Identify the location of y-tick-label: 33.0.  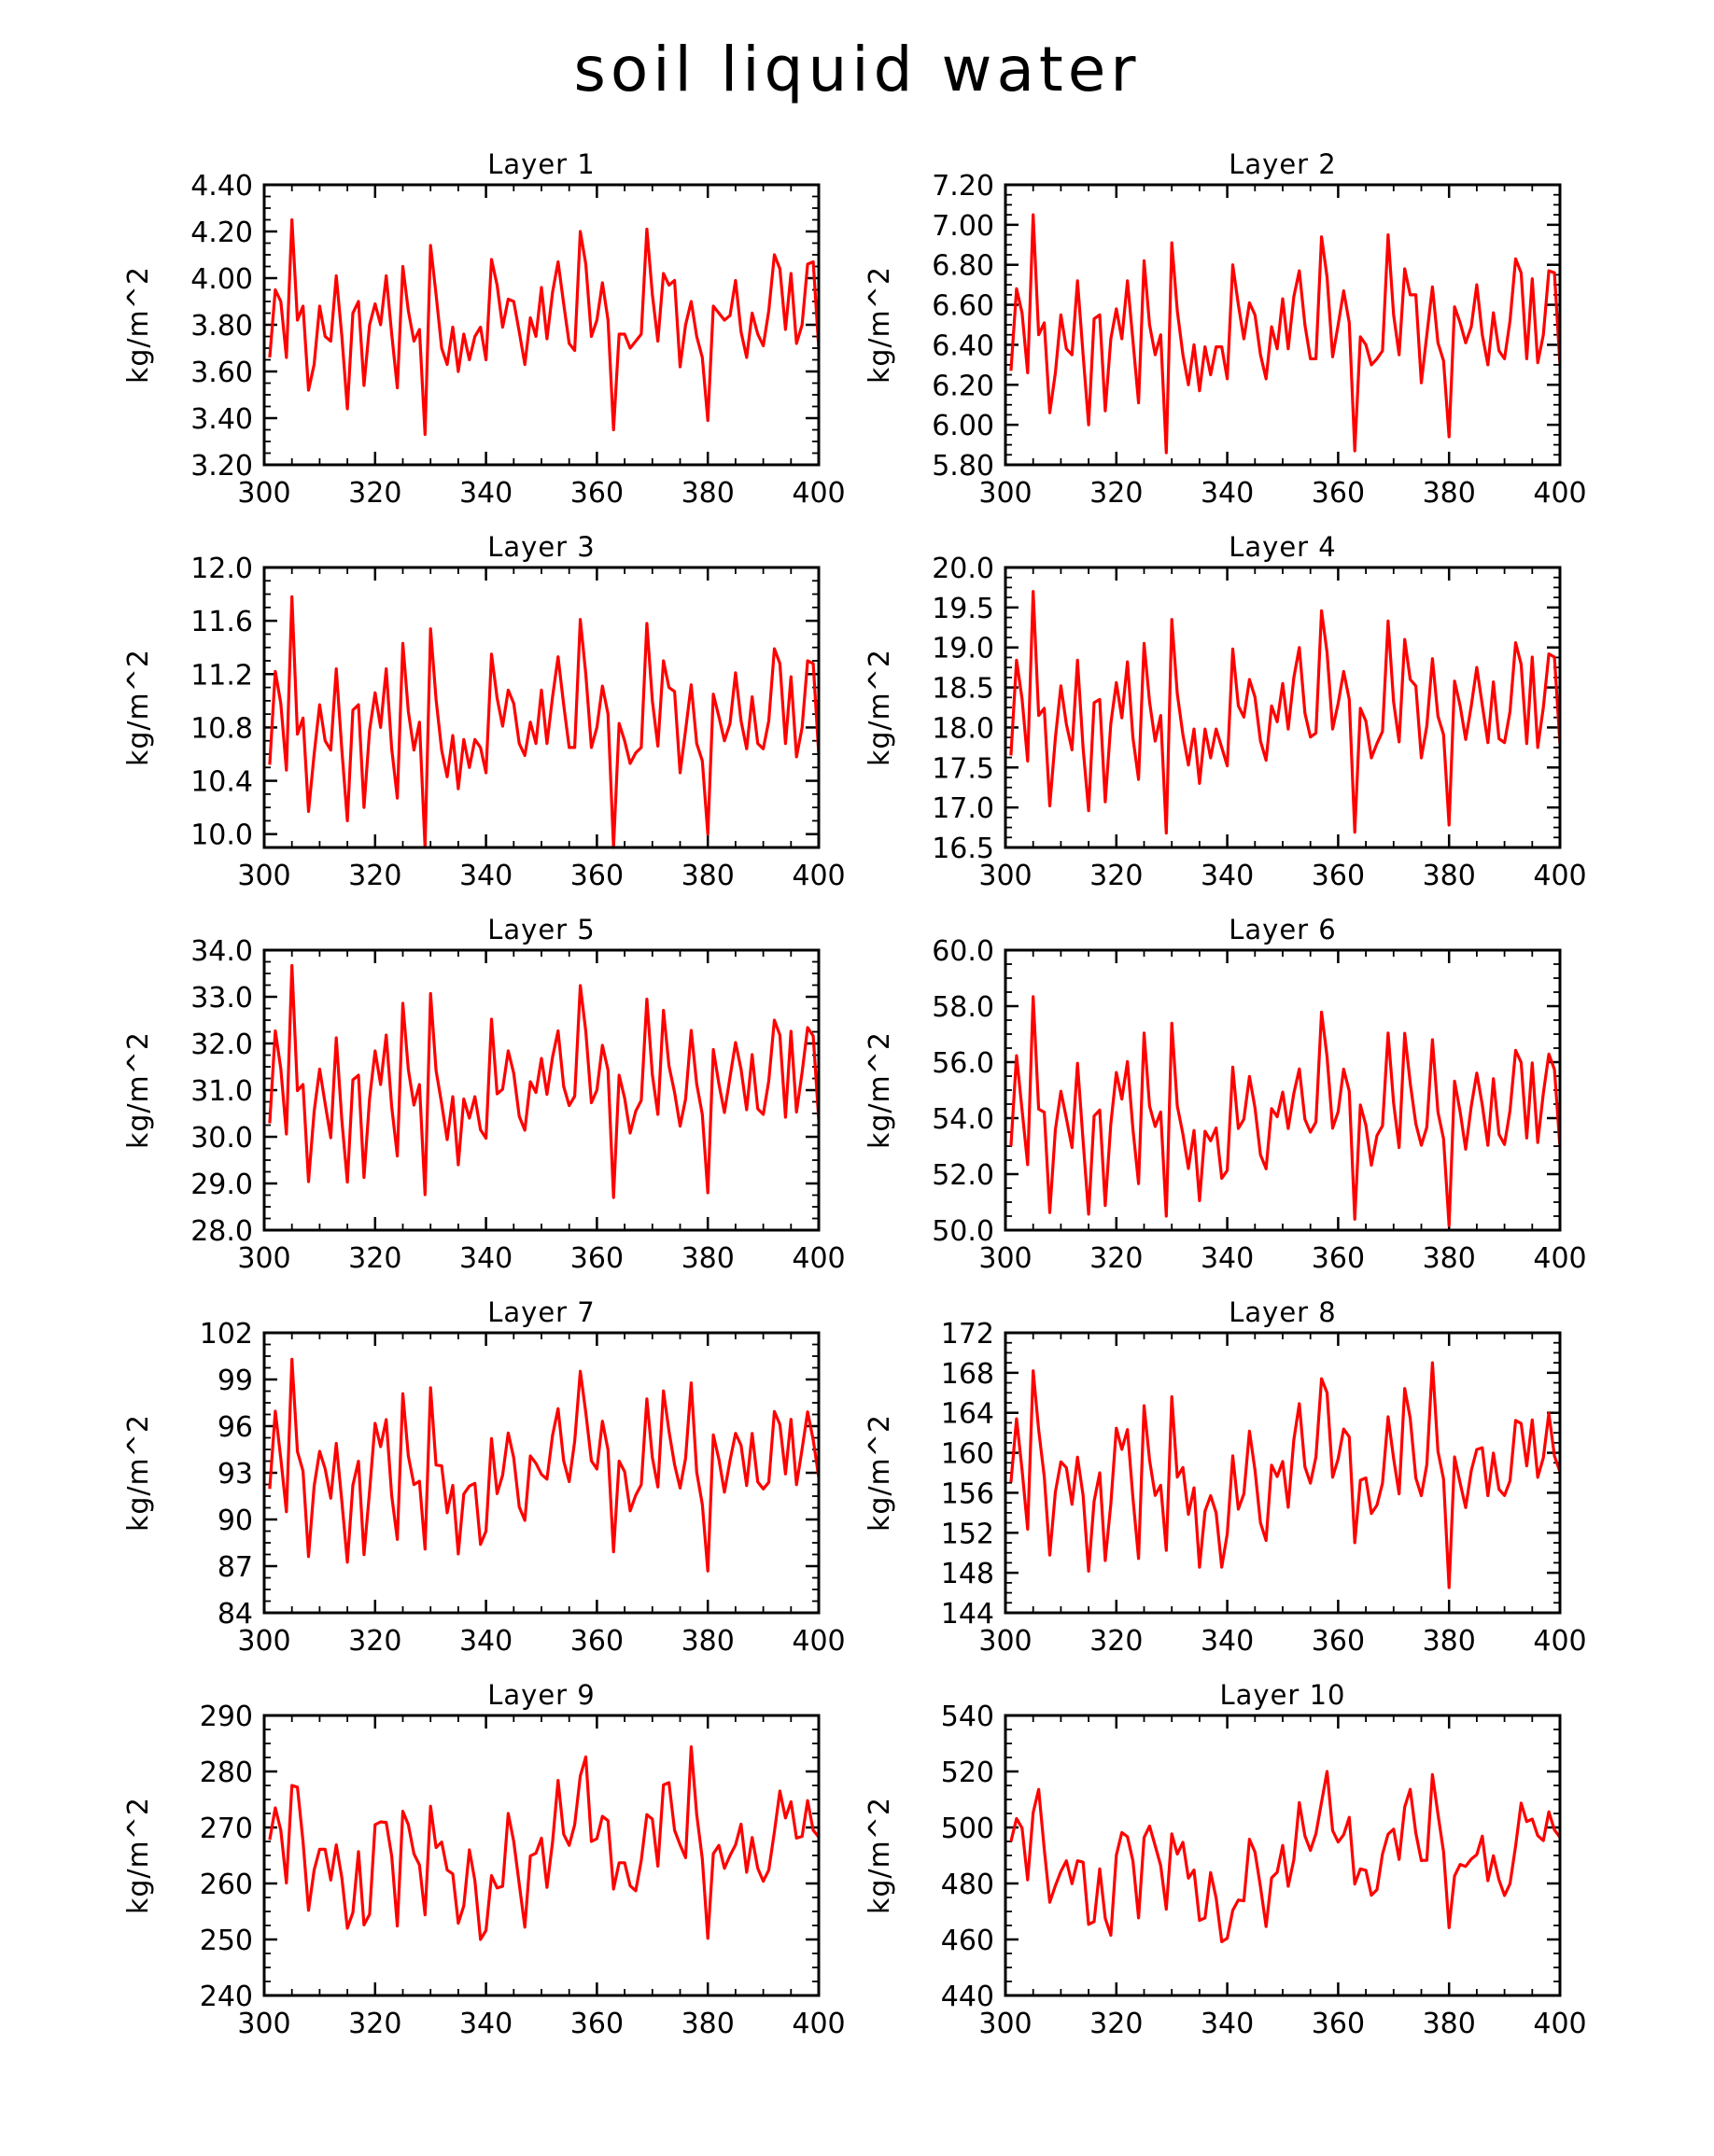
(221, 998).